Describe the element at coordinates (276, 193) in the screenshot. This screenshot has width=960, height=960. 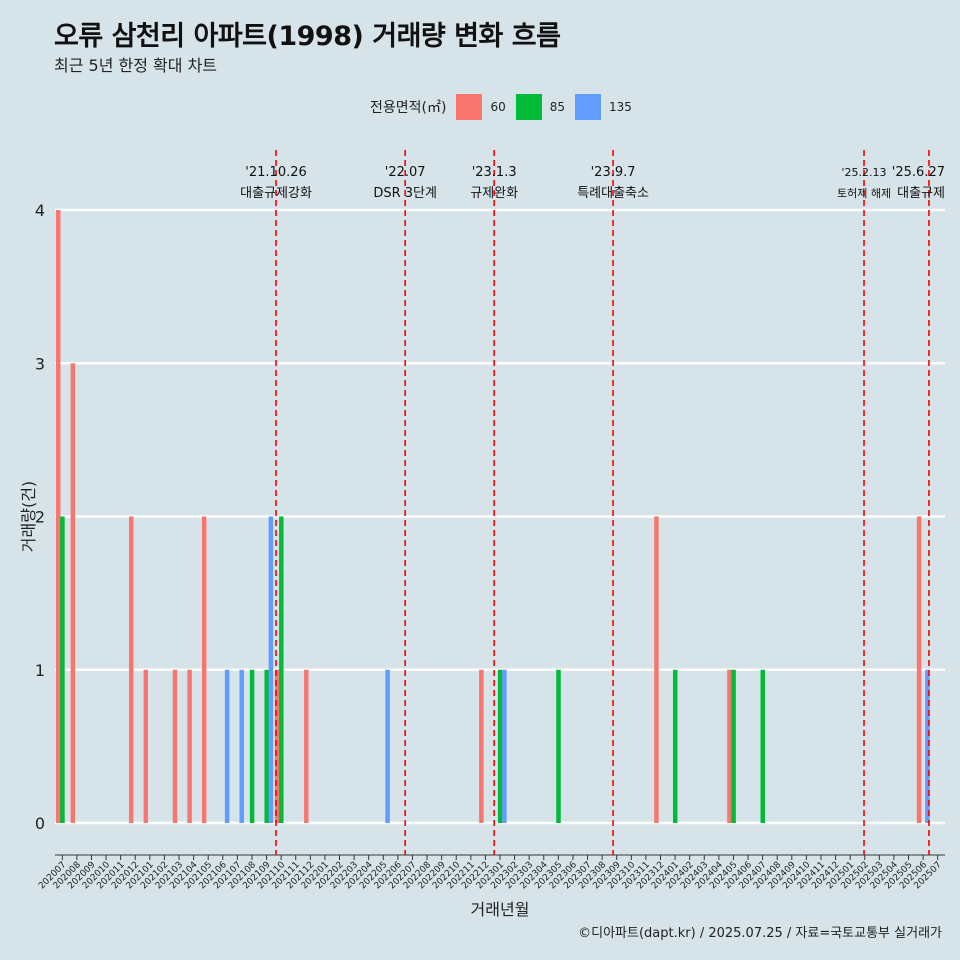
I see `annotation-label-202110: 대출규제강화` at that location.